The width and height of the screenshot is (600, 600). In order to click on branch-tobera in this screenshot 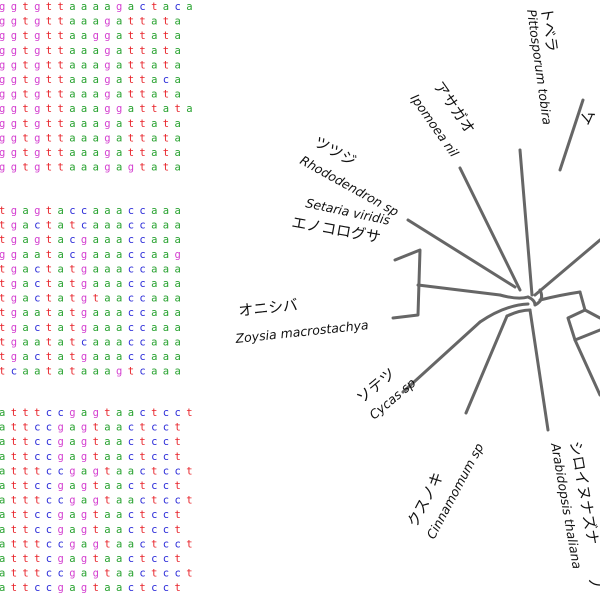, I will do `click(526, 222)`.